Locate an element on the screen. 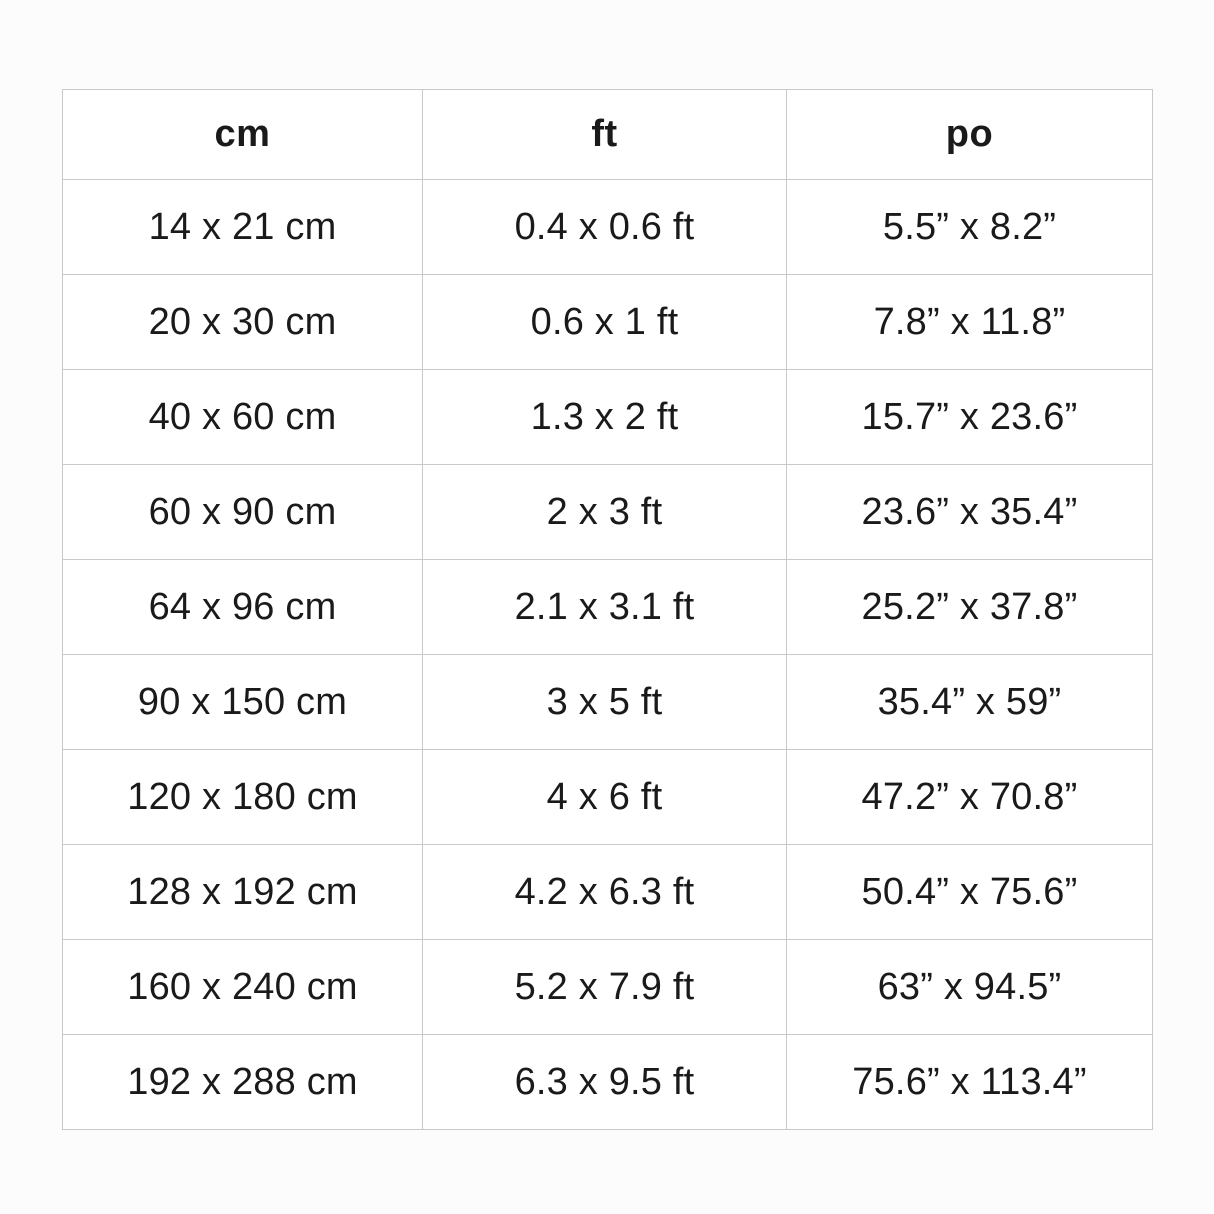 The image size is (1214, 1214). cell-po: 63” x 94.5” is located at coordinates (969, 987).